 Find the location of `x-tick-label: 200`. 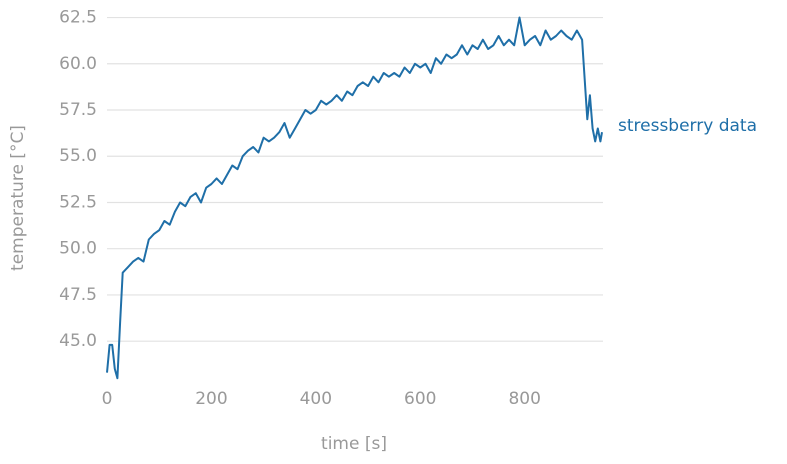

x-tick-label: 200 is located at coordinates (211, 399).